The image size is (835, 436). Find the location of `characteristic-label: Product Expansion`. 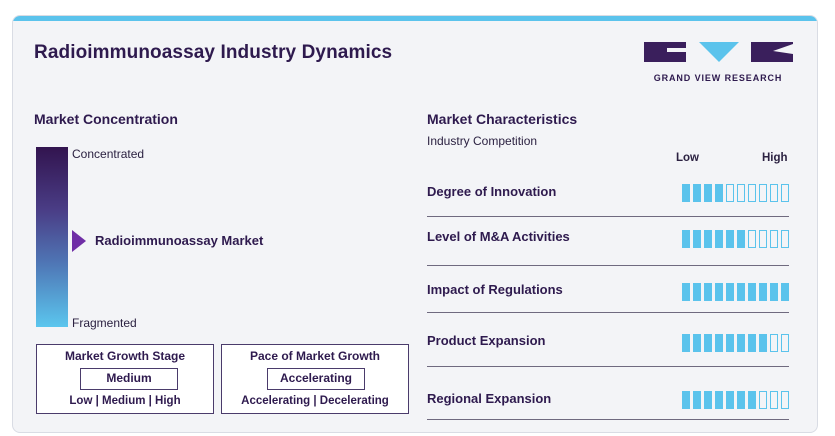

characteristic-label: Product Expansion is located at coordinates (486, 340).